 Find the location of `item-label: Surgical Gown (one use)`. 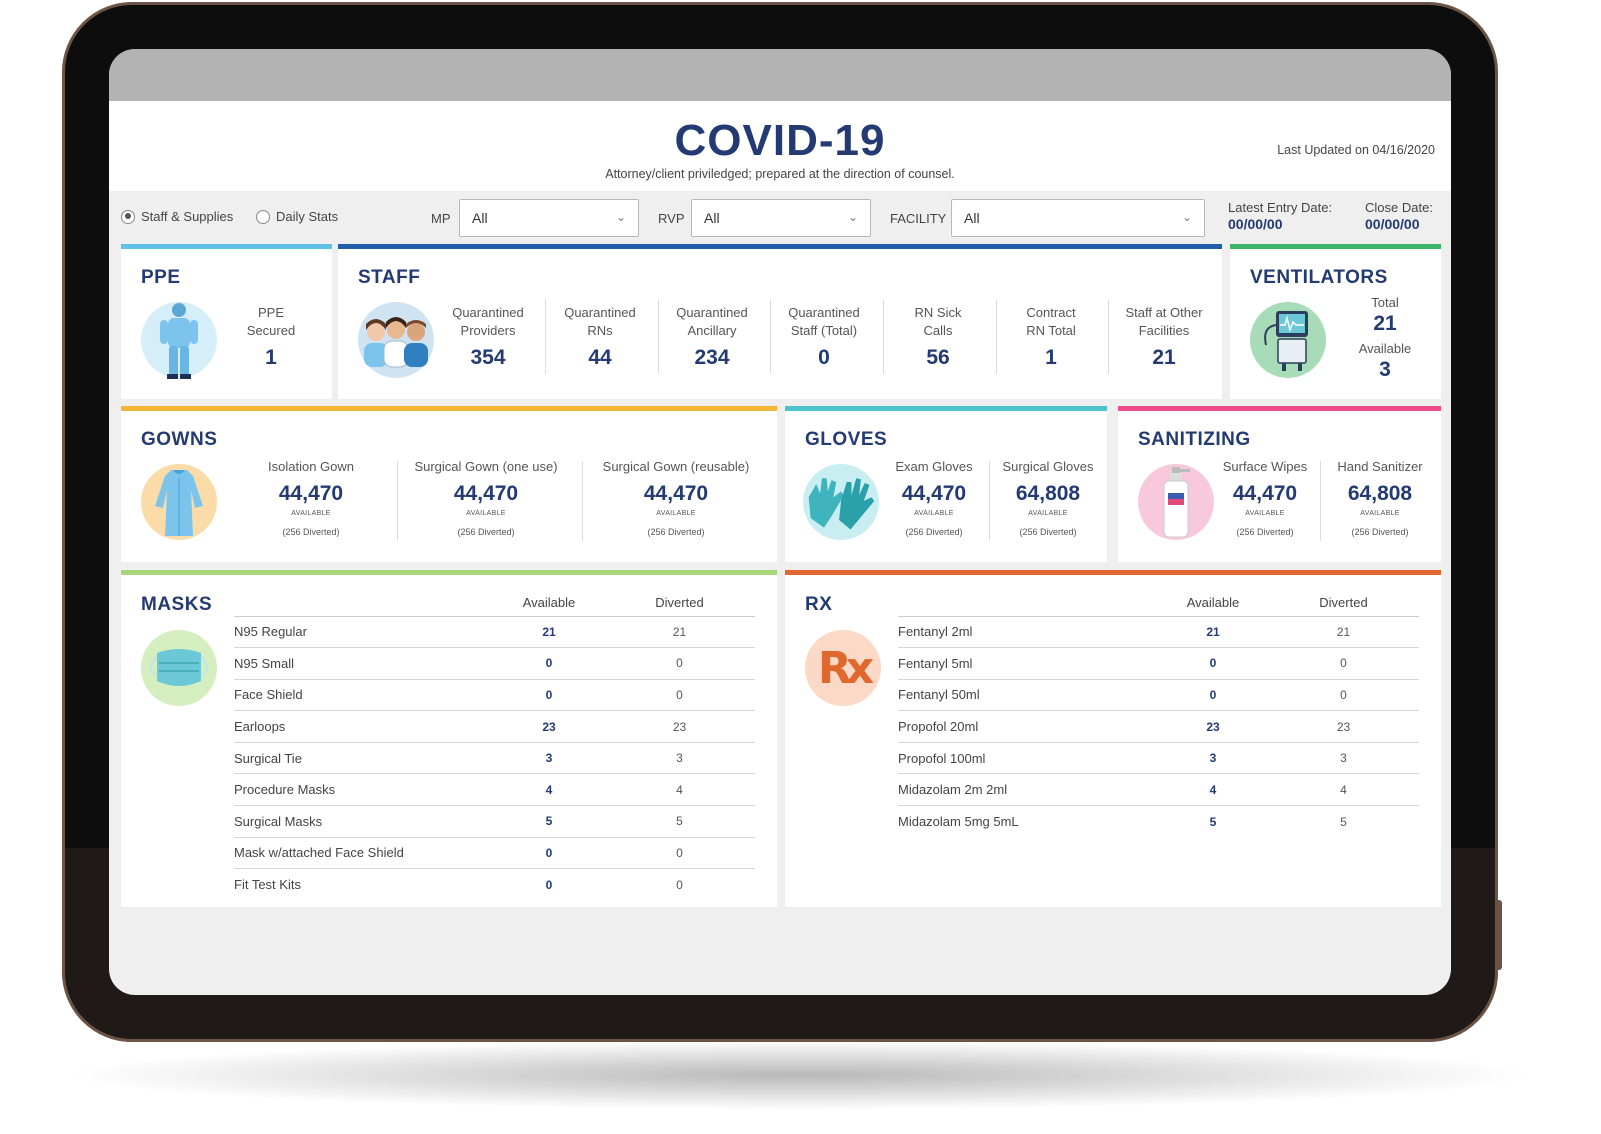

item-label: Surgical Gown (one use) is located at coordinates (486, 466).